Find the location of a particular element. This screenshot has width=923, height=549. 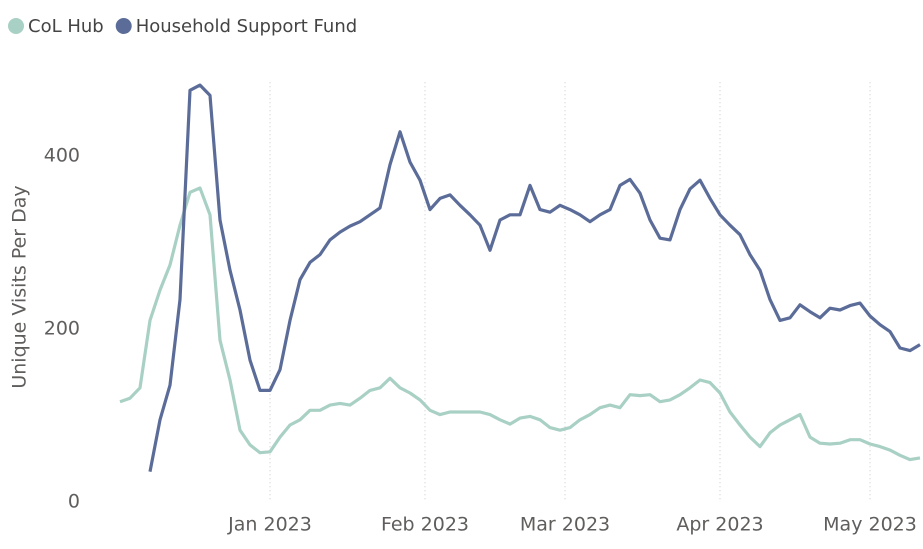

x-tick-label: Jan 2023 is located at coordinates (269, 525).